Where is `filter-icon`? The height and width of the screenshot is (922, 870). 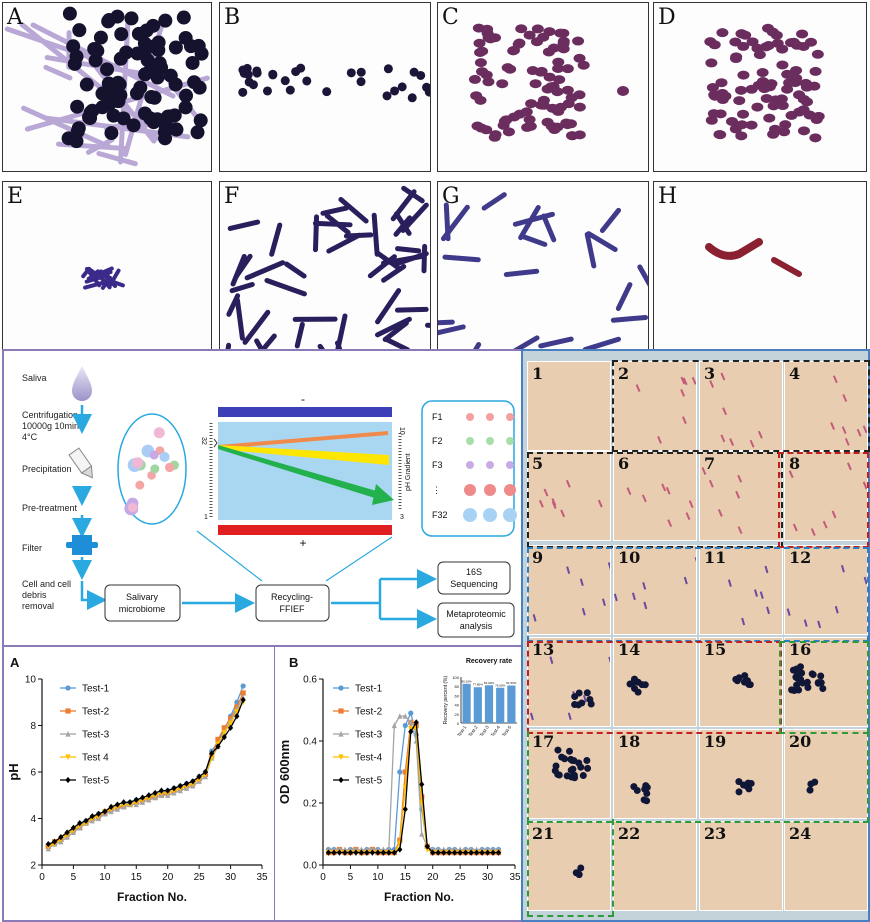 filter-icon is located at coordinates (82, 545).